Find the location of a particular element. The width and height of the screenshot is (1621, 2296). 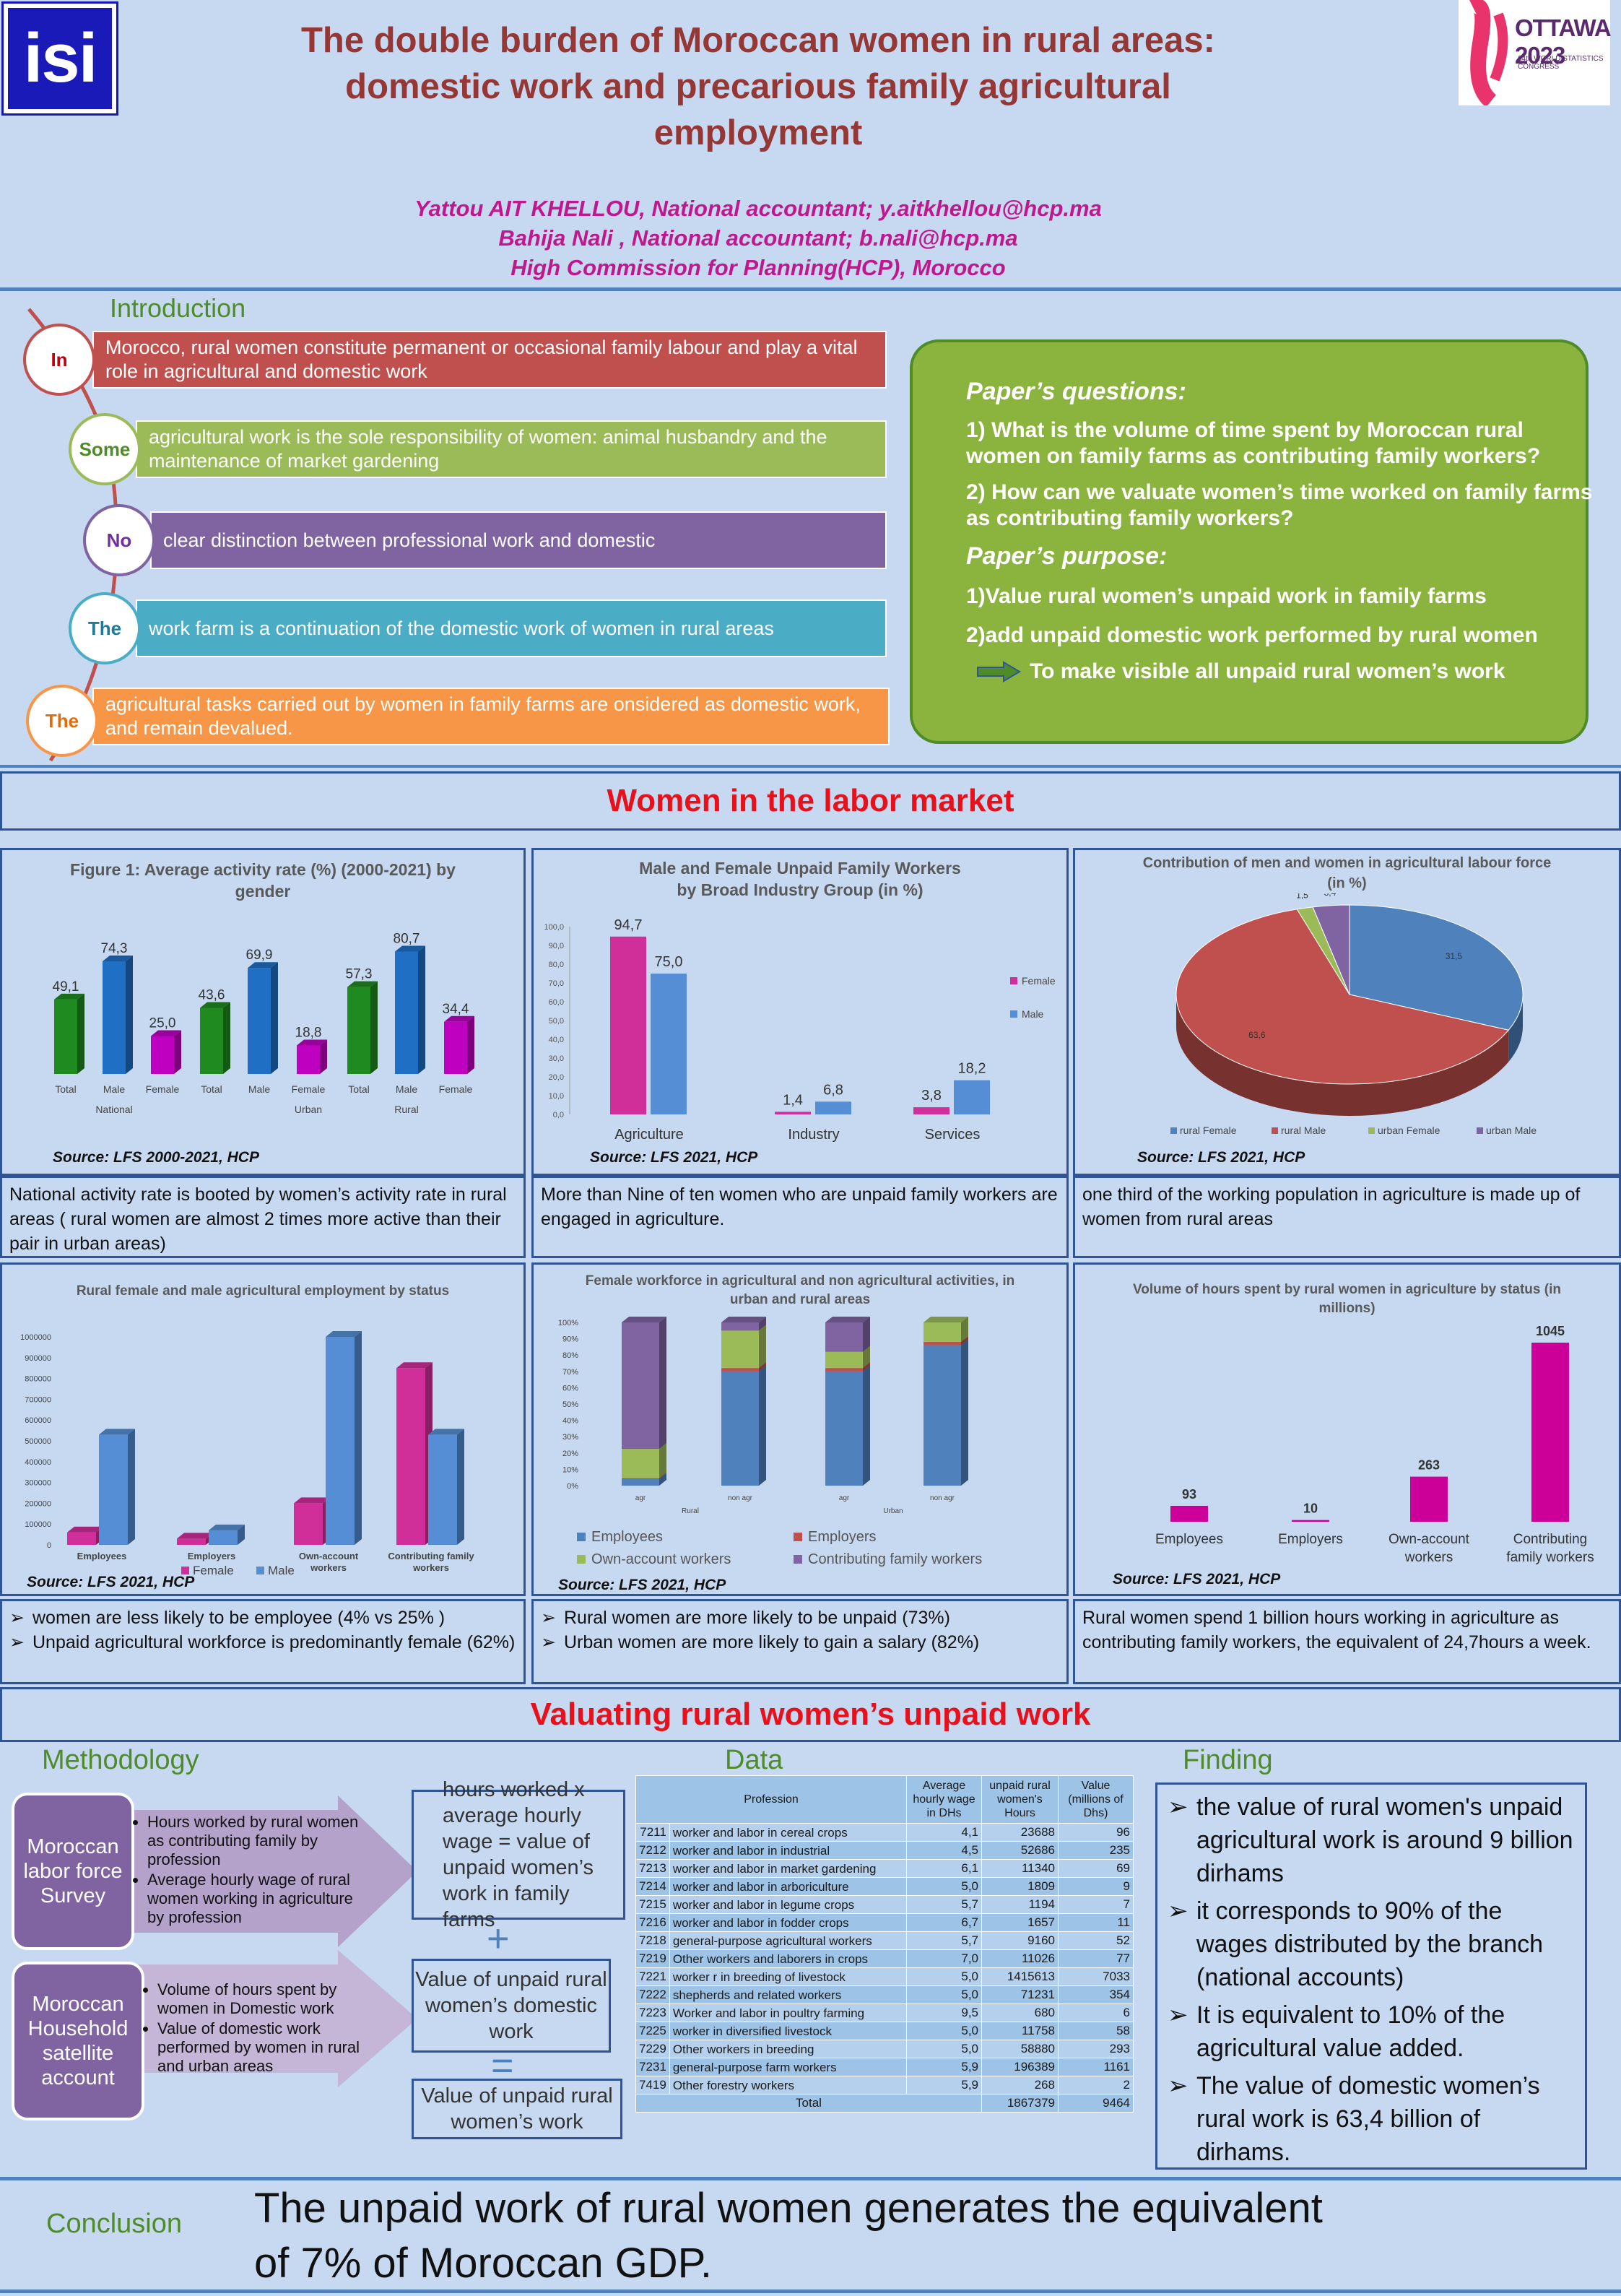

fig4-y-tick: 900000 is located at coordinates (38, 1358).